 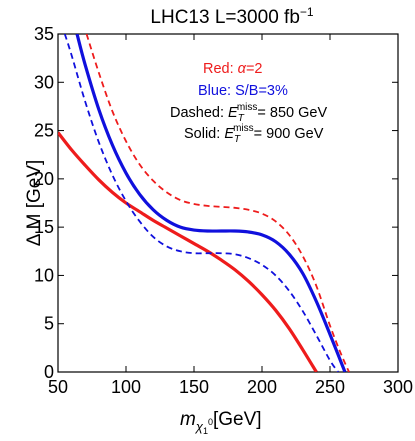 I want to click on y-tick-labels: 0 5 10 15 20 25 30 35, so click(x=44, y=203).